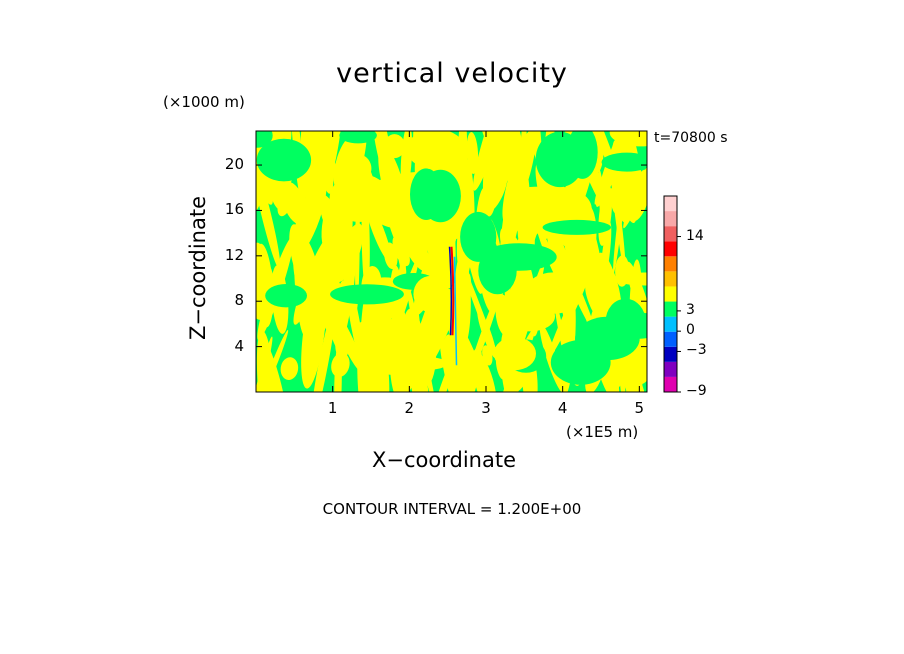 This screenshot has width=904, height=654. I want to click on x-tick-label: 5, so click(639, 408).